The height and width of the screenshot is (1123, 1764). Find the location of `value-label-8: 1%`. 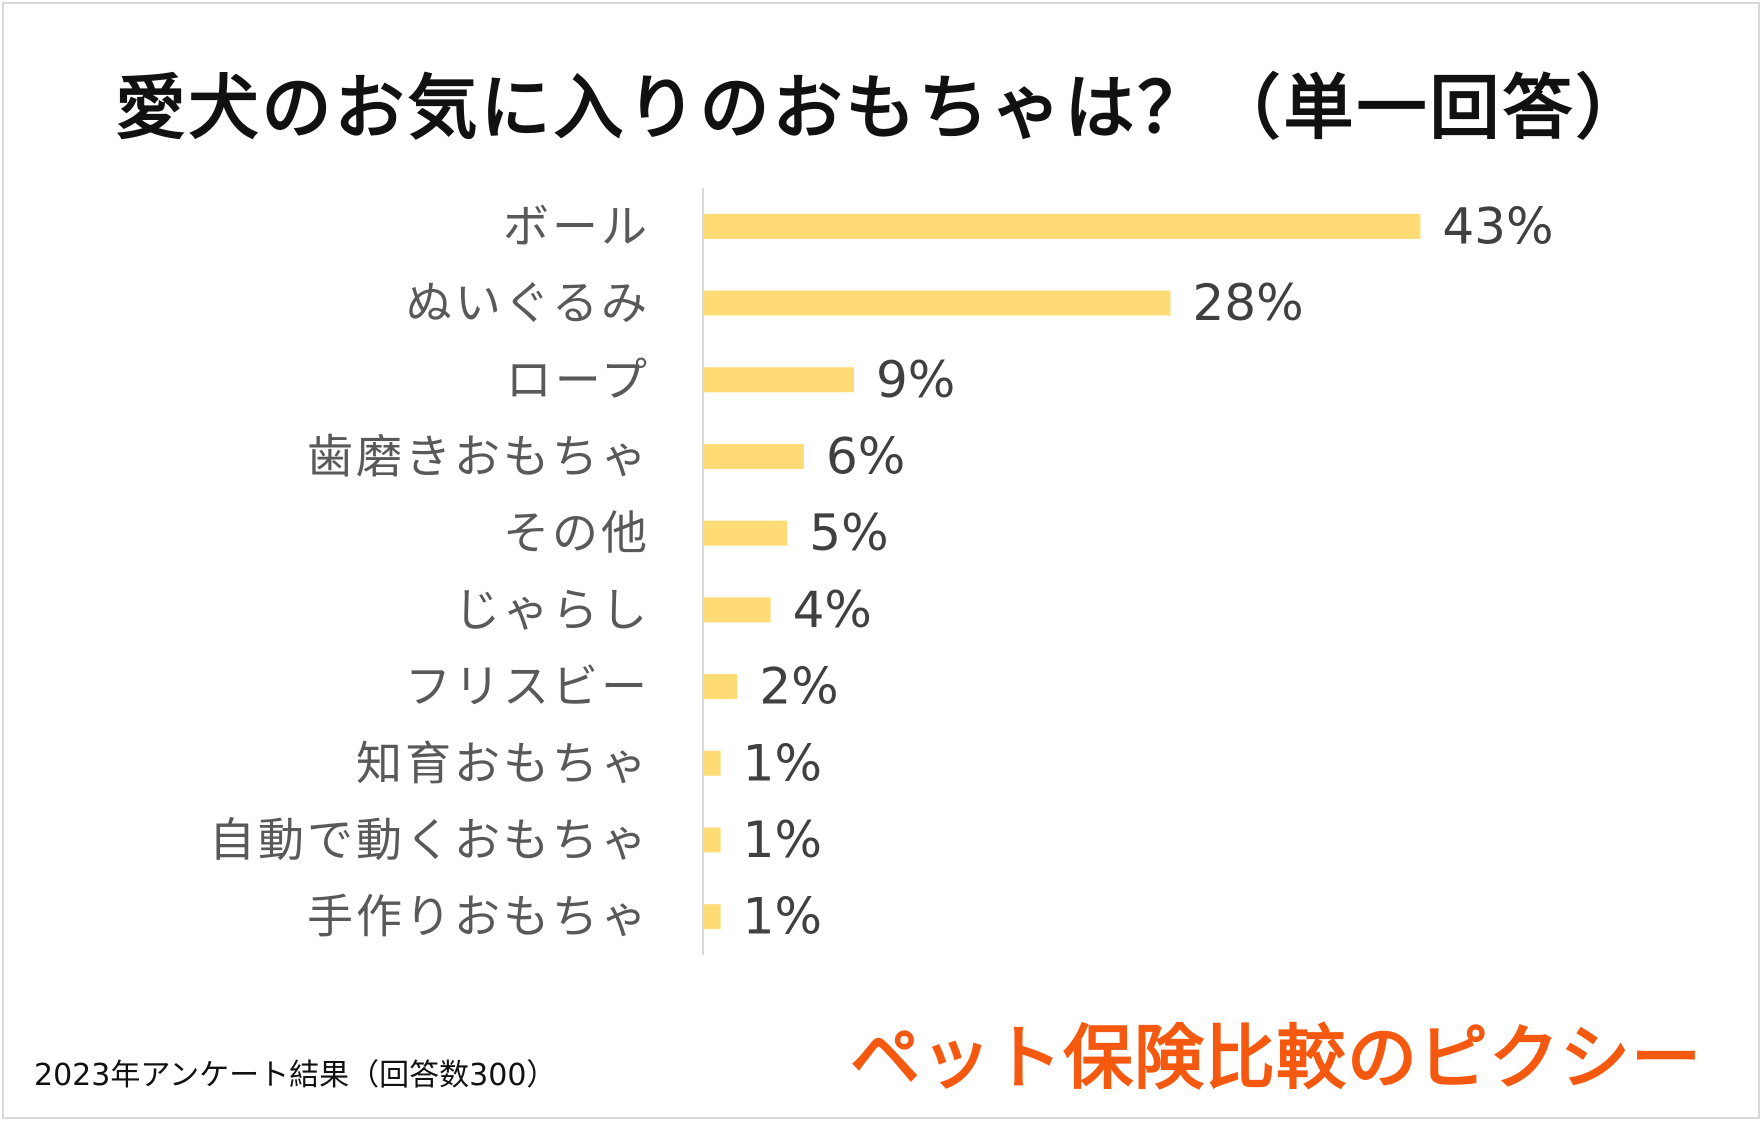

value-label-8: 1% is located at coordinates (782, 763).